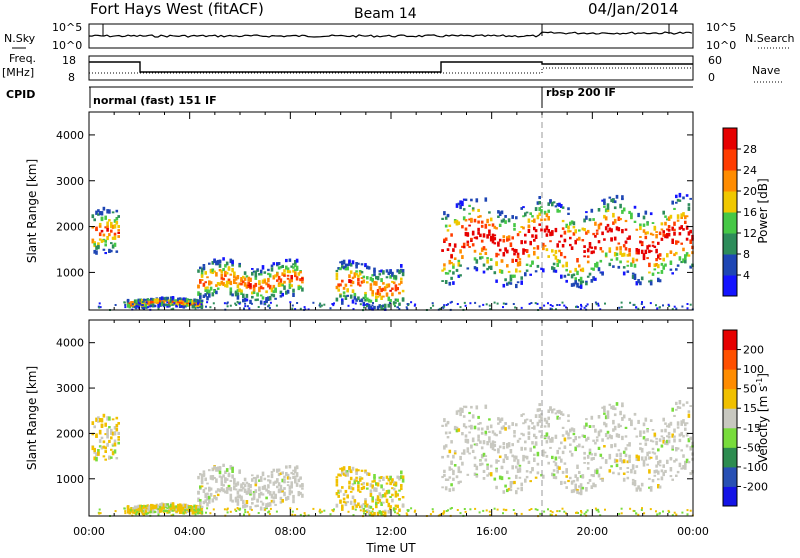  I want to click on x-tick-label: 20:00, so click(592, 531).